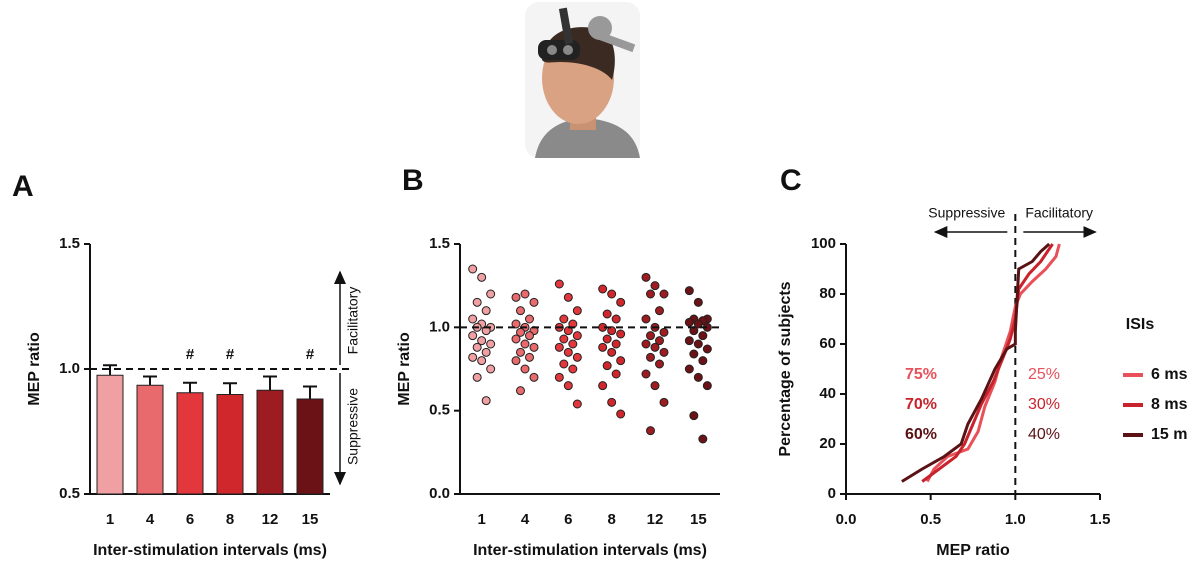  What do you see at coordinates (439, 410) in the screenshot?
I see `y-tick-label: 0.5` at bounding box center [439, 410].